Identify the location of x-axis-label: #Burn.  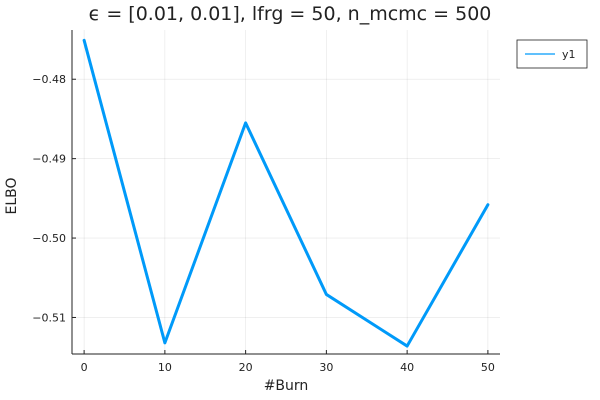
(286, 386).